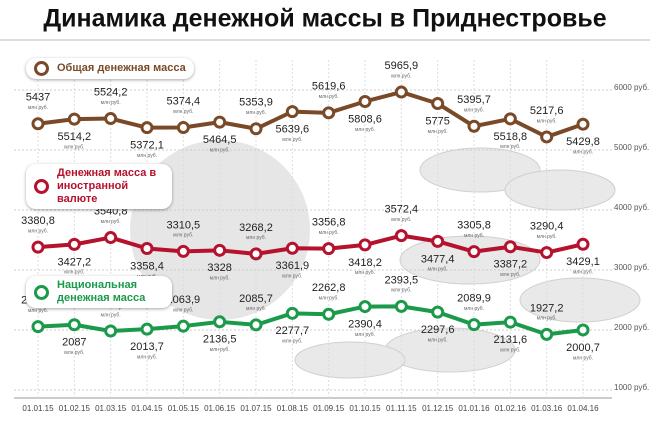 The width and height of the screenshot is (650, 433). What do you see at coordinates (256, 408) in the screenshot?
I see `x-tick-label: 01.07.15` at bounding box center [256, 408].